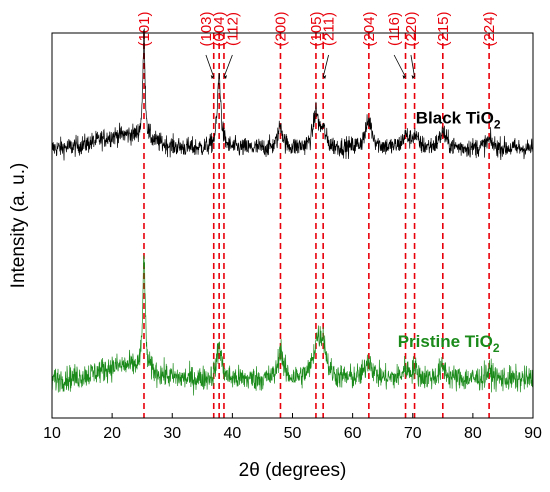 This screenshot has width=550, height=492. I want to click on peak-label: (215), so click(443, 28).